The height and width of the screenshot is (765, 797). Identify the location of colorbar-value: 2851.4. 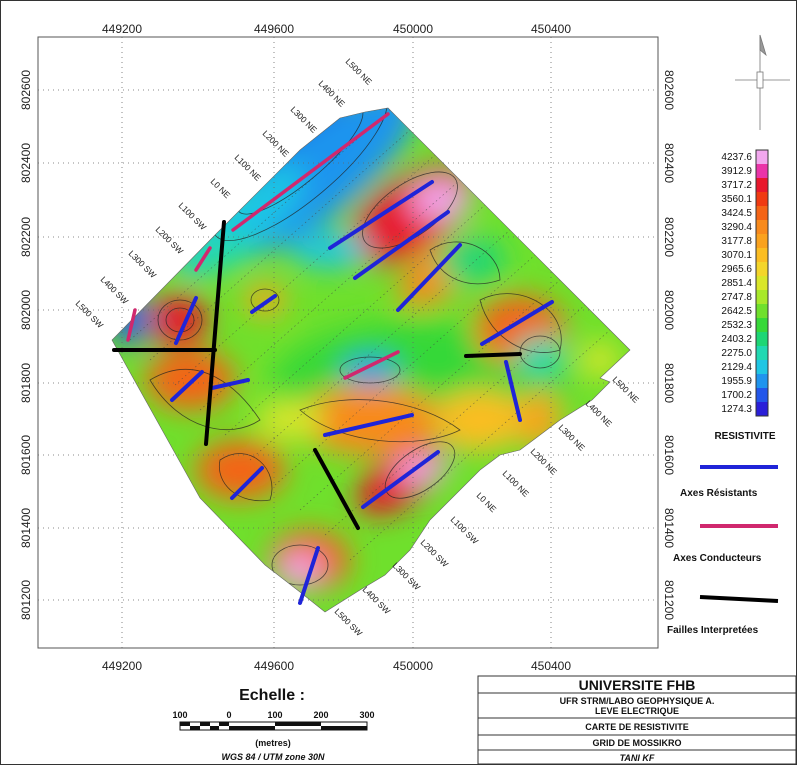
(736, 283).